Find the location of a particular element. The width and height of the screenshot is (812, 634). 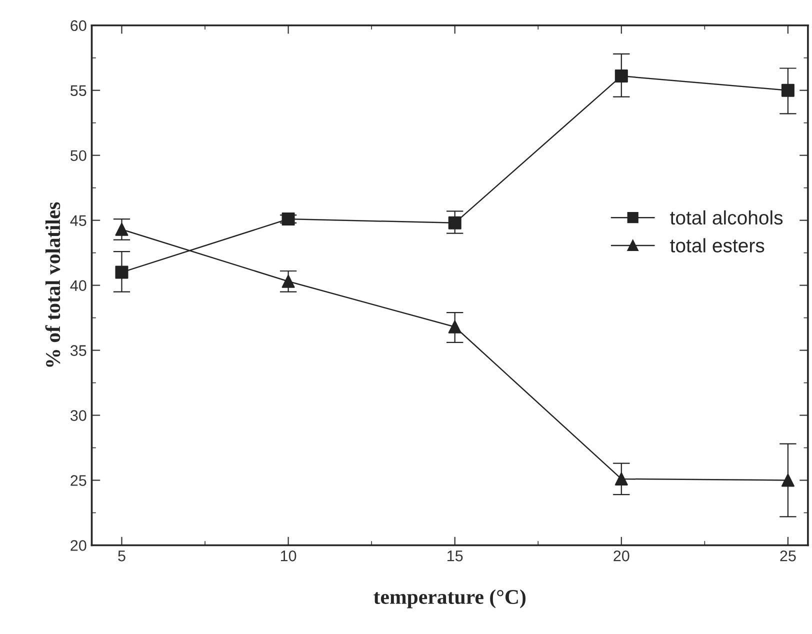

x-tick-label: 5 is located at coordinates (122, 556).